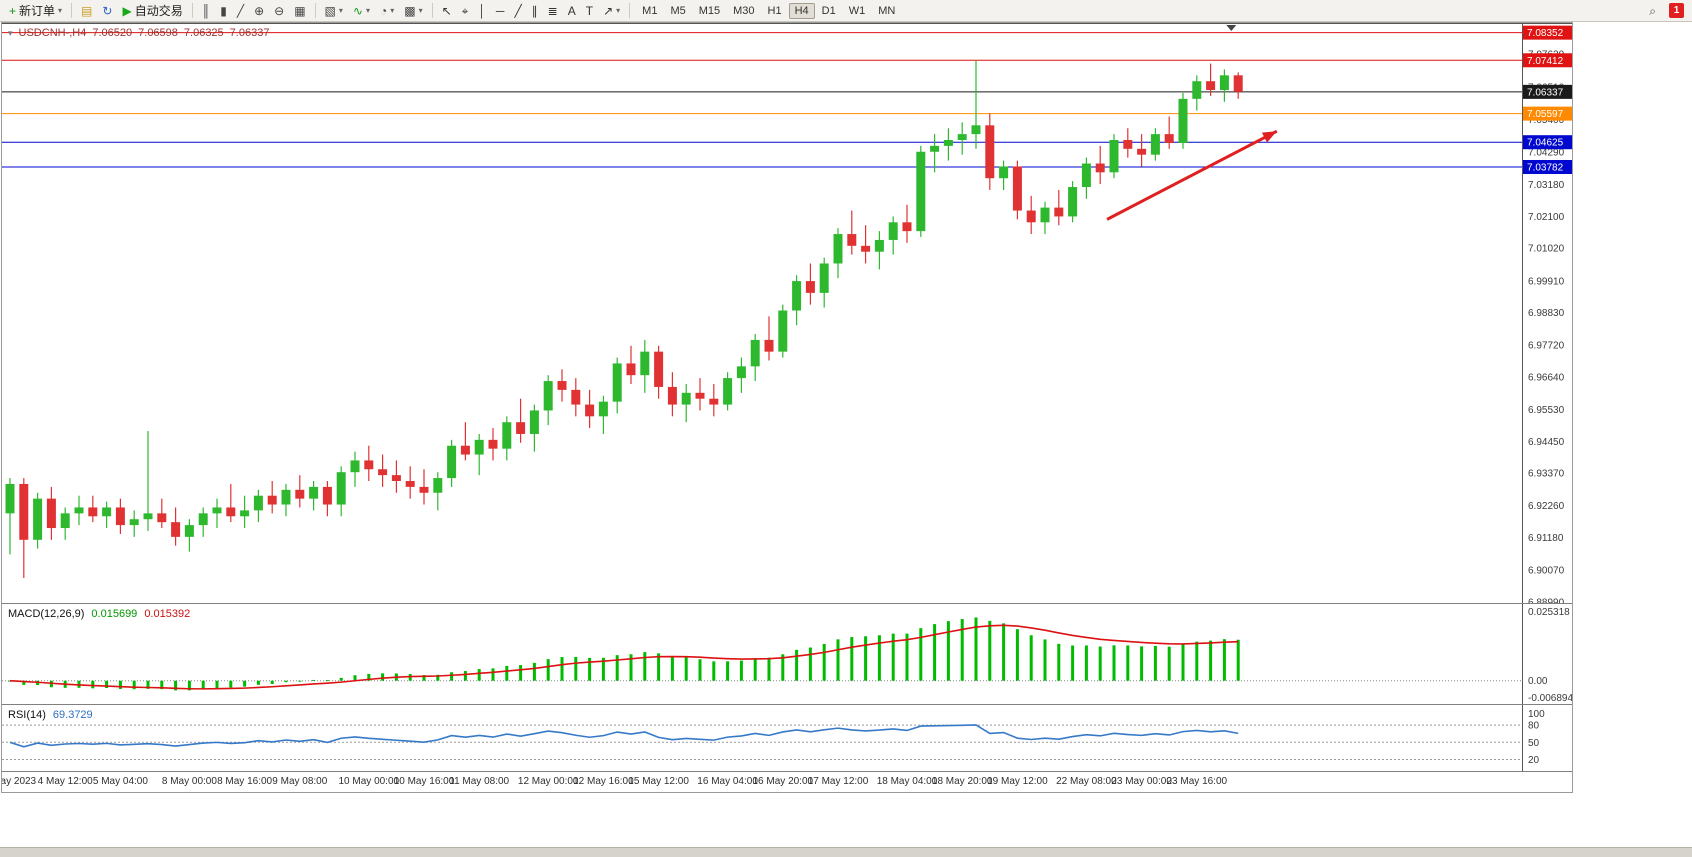 The height and width of the screenshot is (857, 1692). What do you see at coordinates (1547, 32) in the screenshot?
I see `resistance-line-1-axis-chip` at bounding box center [1547, 32].